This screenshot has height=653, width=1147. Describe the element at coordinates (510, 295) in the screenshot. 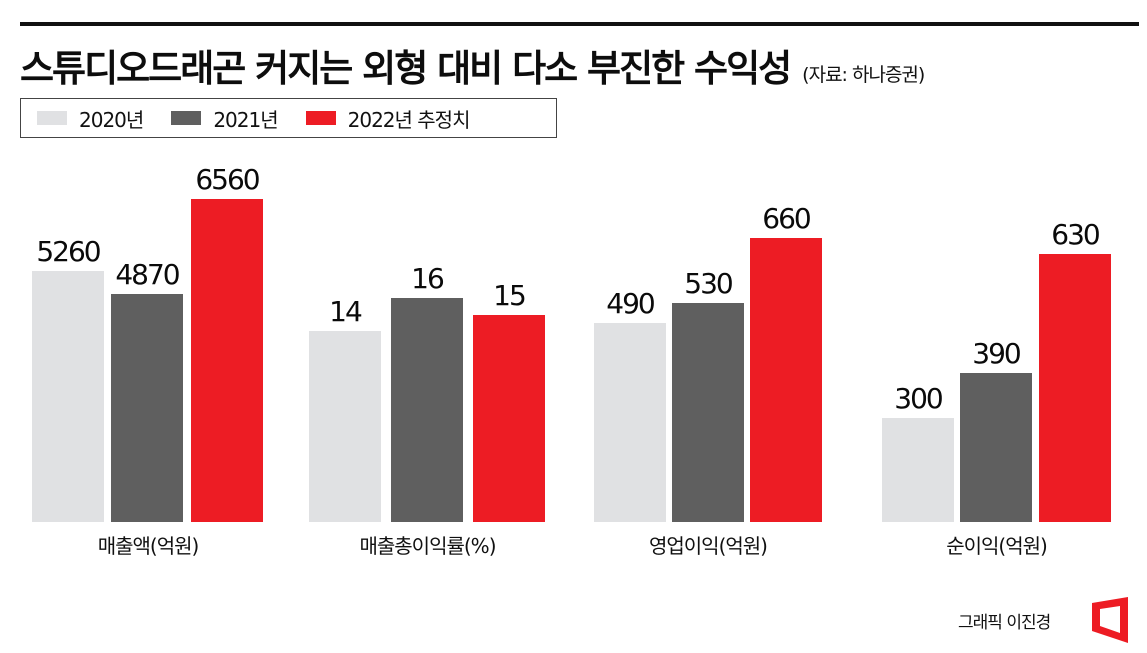

I see `bar-value: 15` at that location.